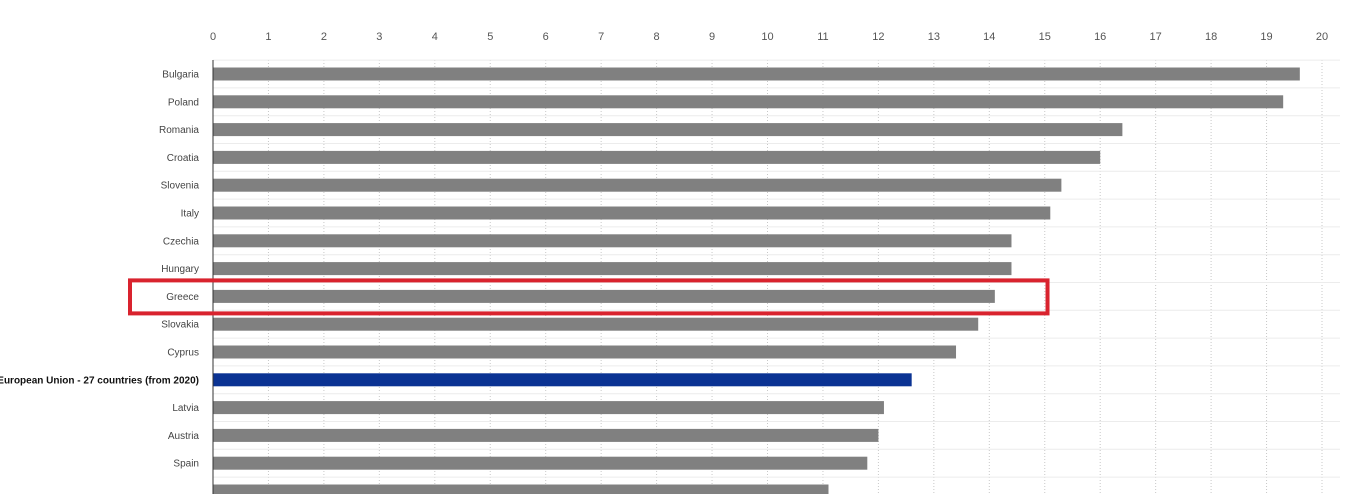 The width and height of the screenshot is (1352, 494). Describe the element at coordinates (562, 380) in the screenshot. I see `bar-european-union-27-countries-from-2020` at that location.